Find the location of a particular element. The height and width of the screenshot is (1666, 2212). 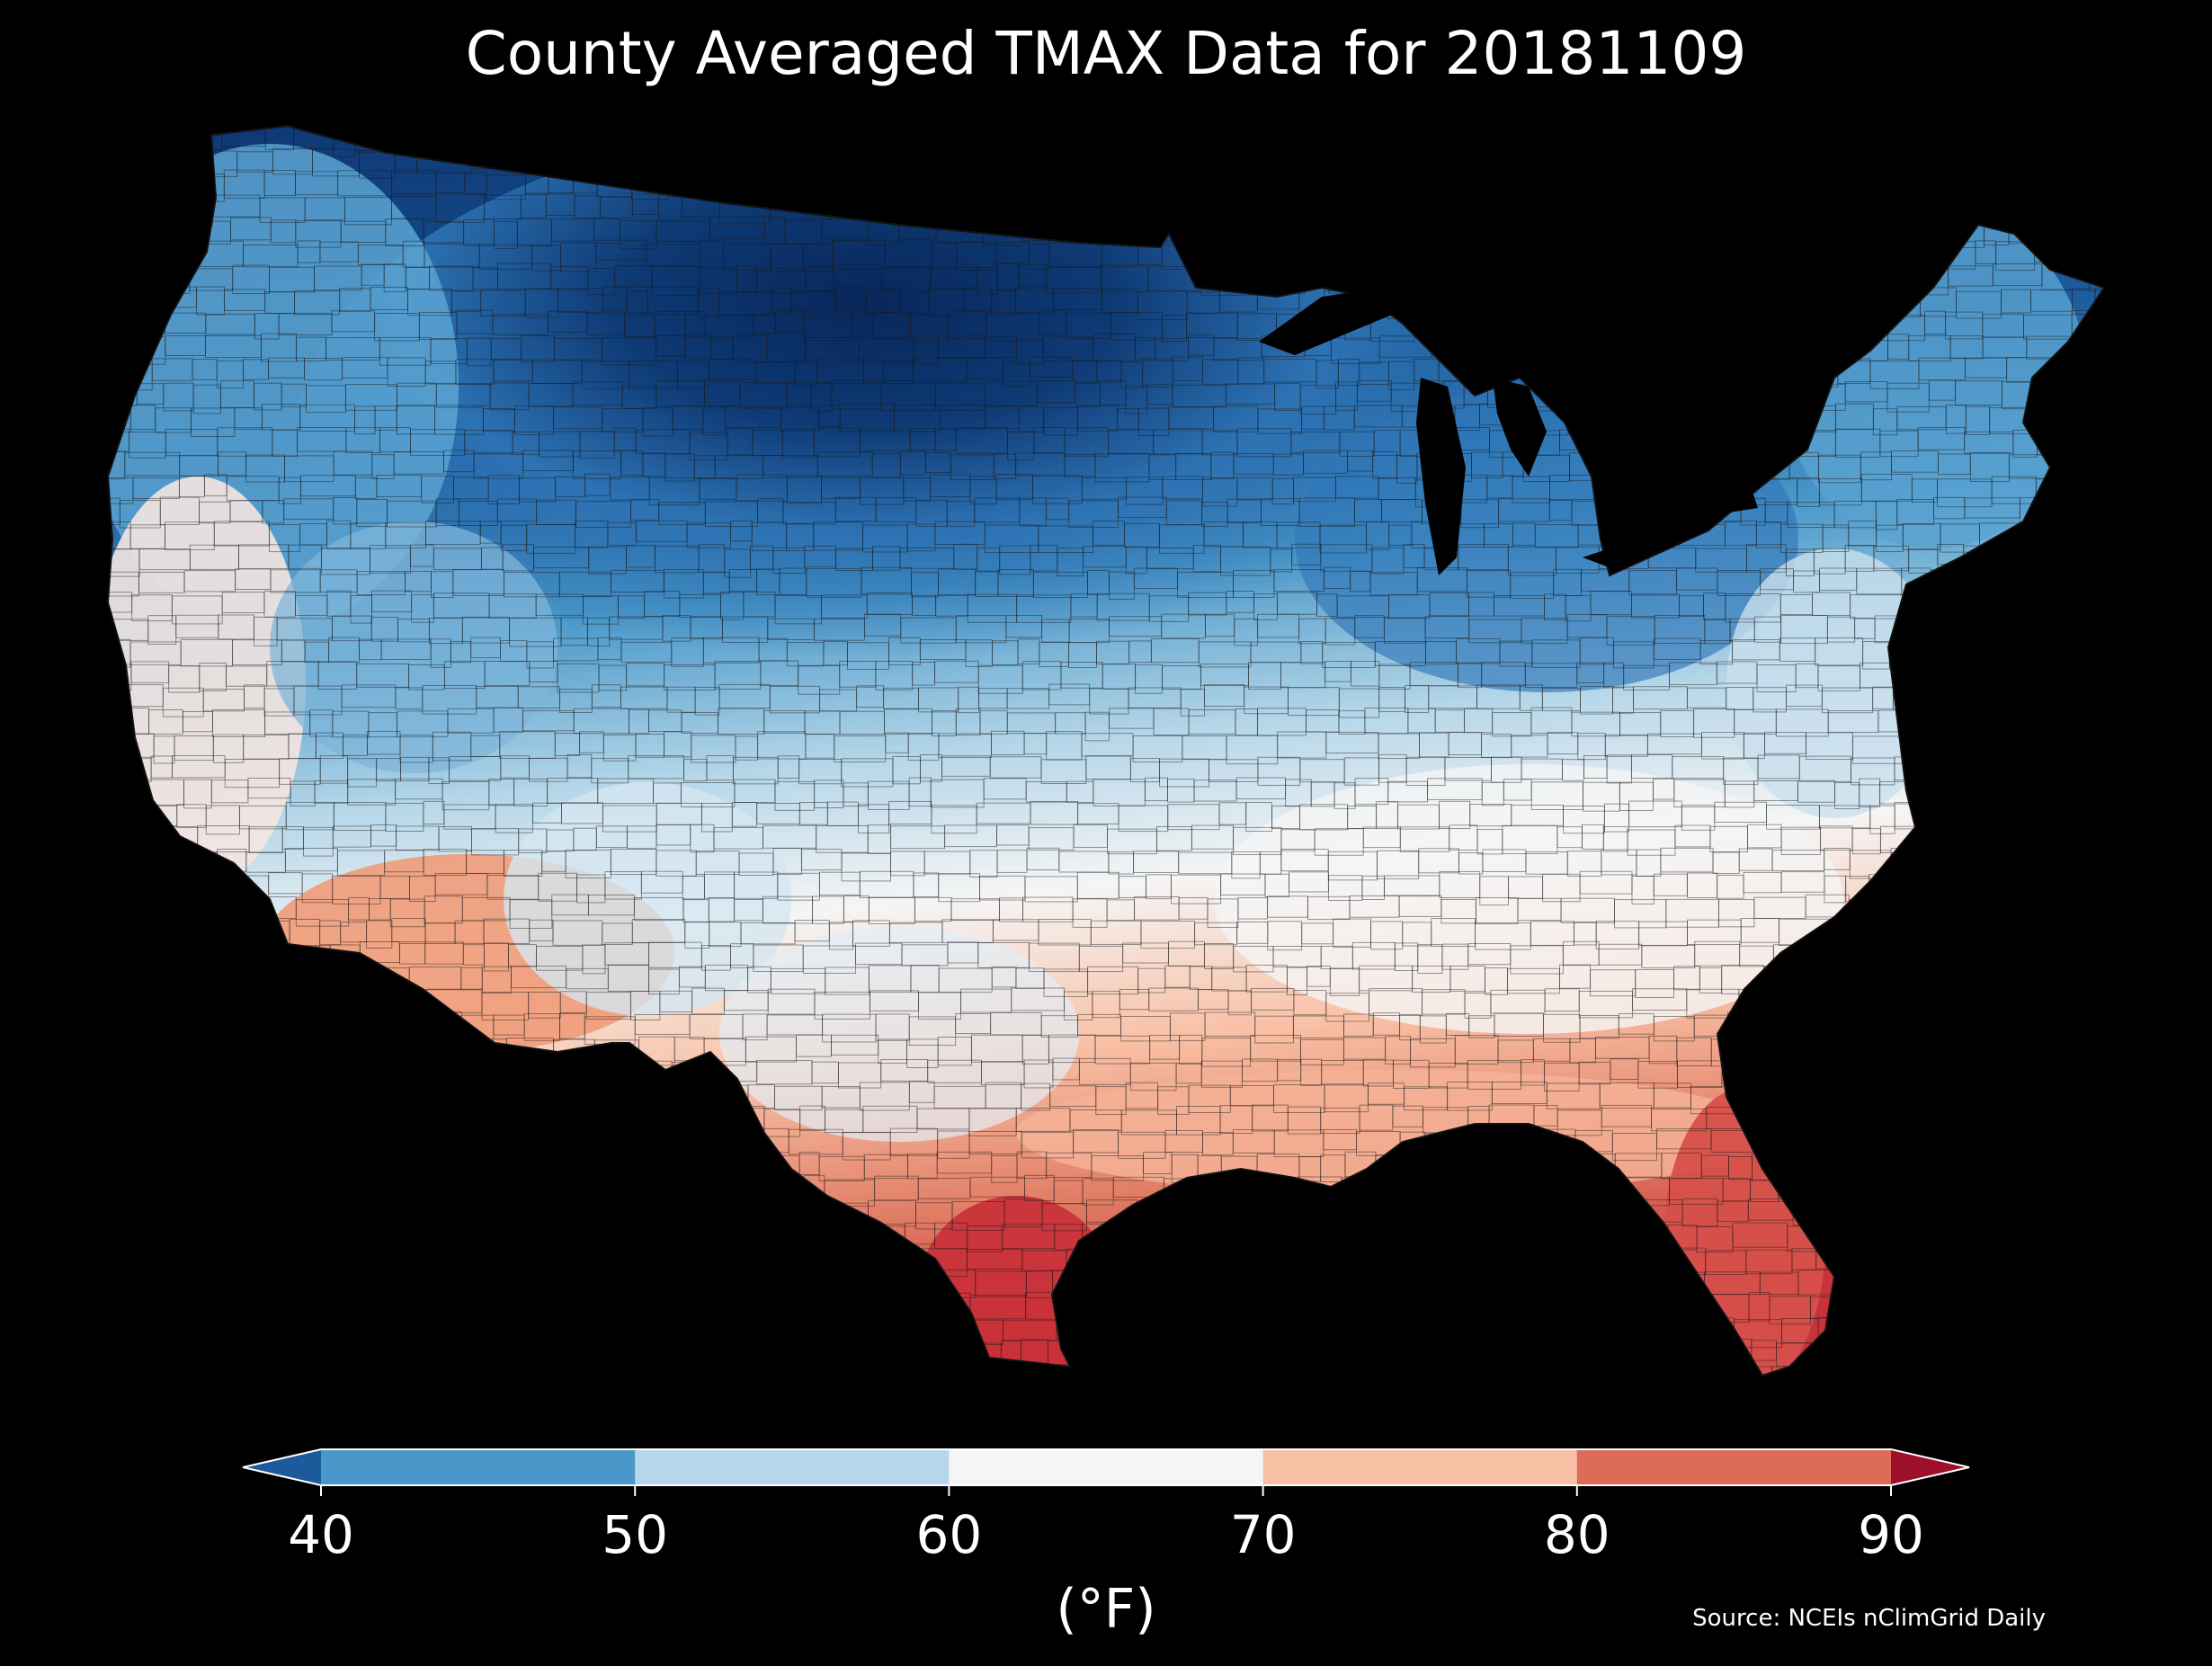

lake-superior is located at coordinates (1331, 321).